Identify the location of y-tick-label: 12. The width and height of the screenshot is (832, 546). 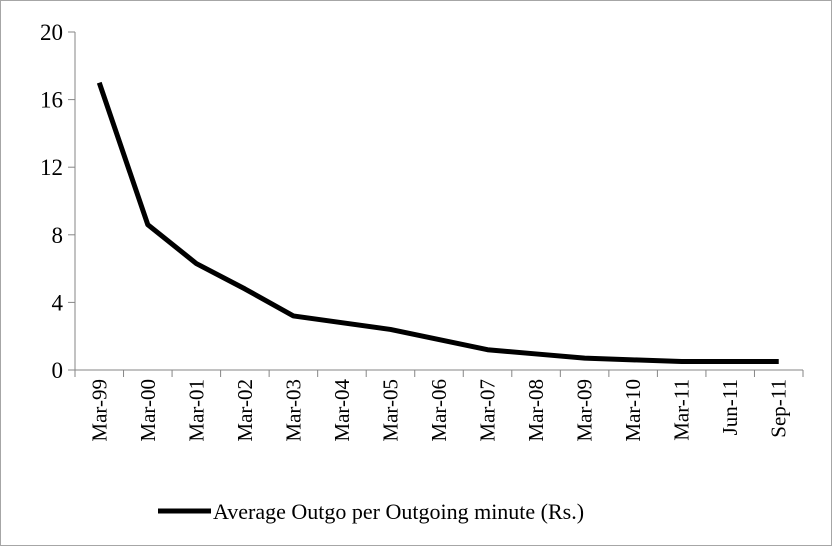
(51, 167).